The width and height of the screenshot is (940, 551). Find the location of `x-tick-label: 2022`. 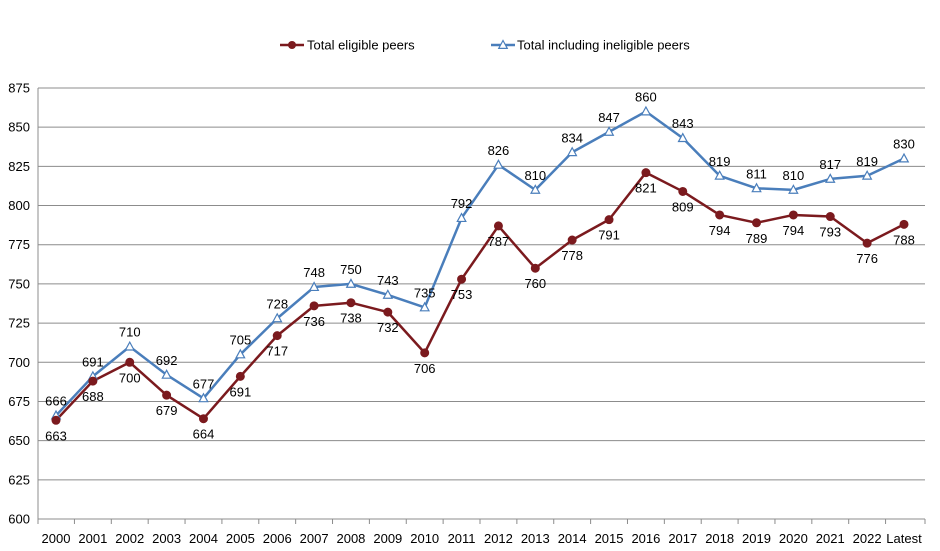

x-tick-label: 2022 is located at coordinates (867, 538).